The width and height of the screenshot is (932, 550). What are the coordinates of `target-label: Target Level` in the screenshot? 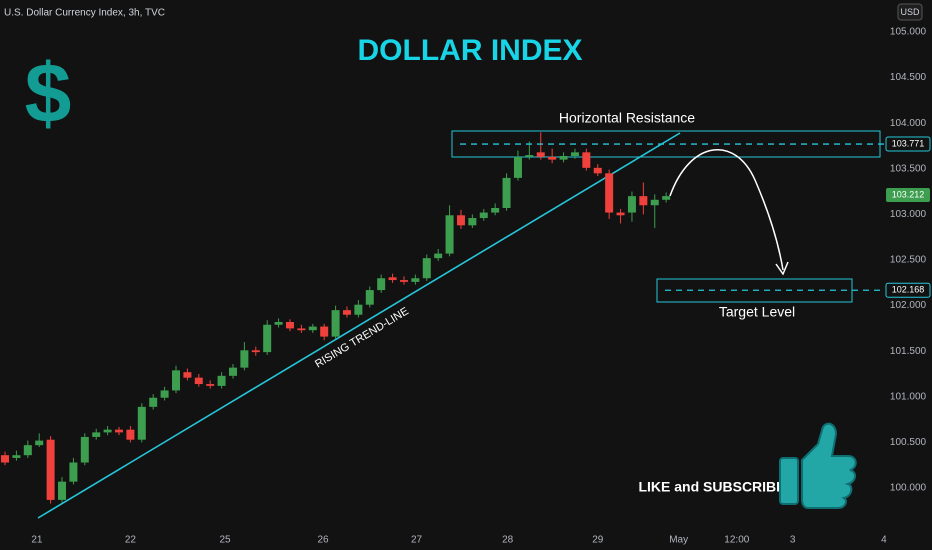 It's located at (757, 312).